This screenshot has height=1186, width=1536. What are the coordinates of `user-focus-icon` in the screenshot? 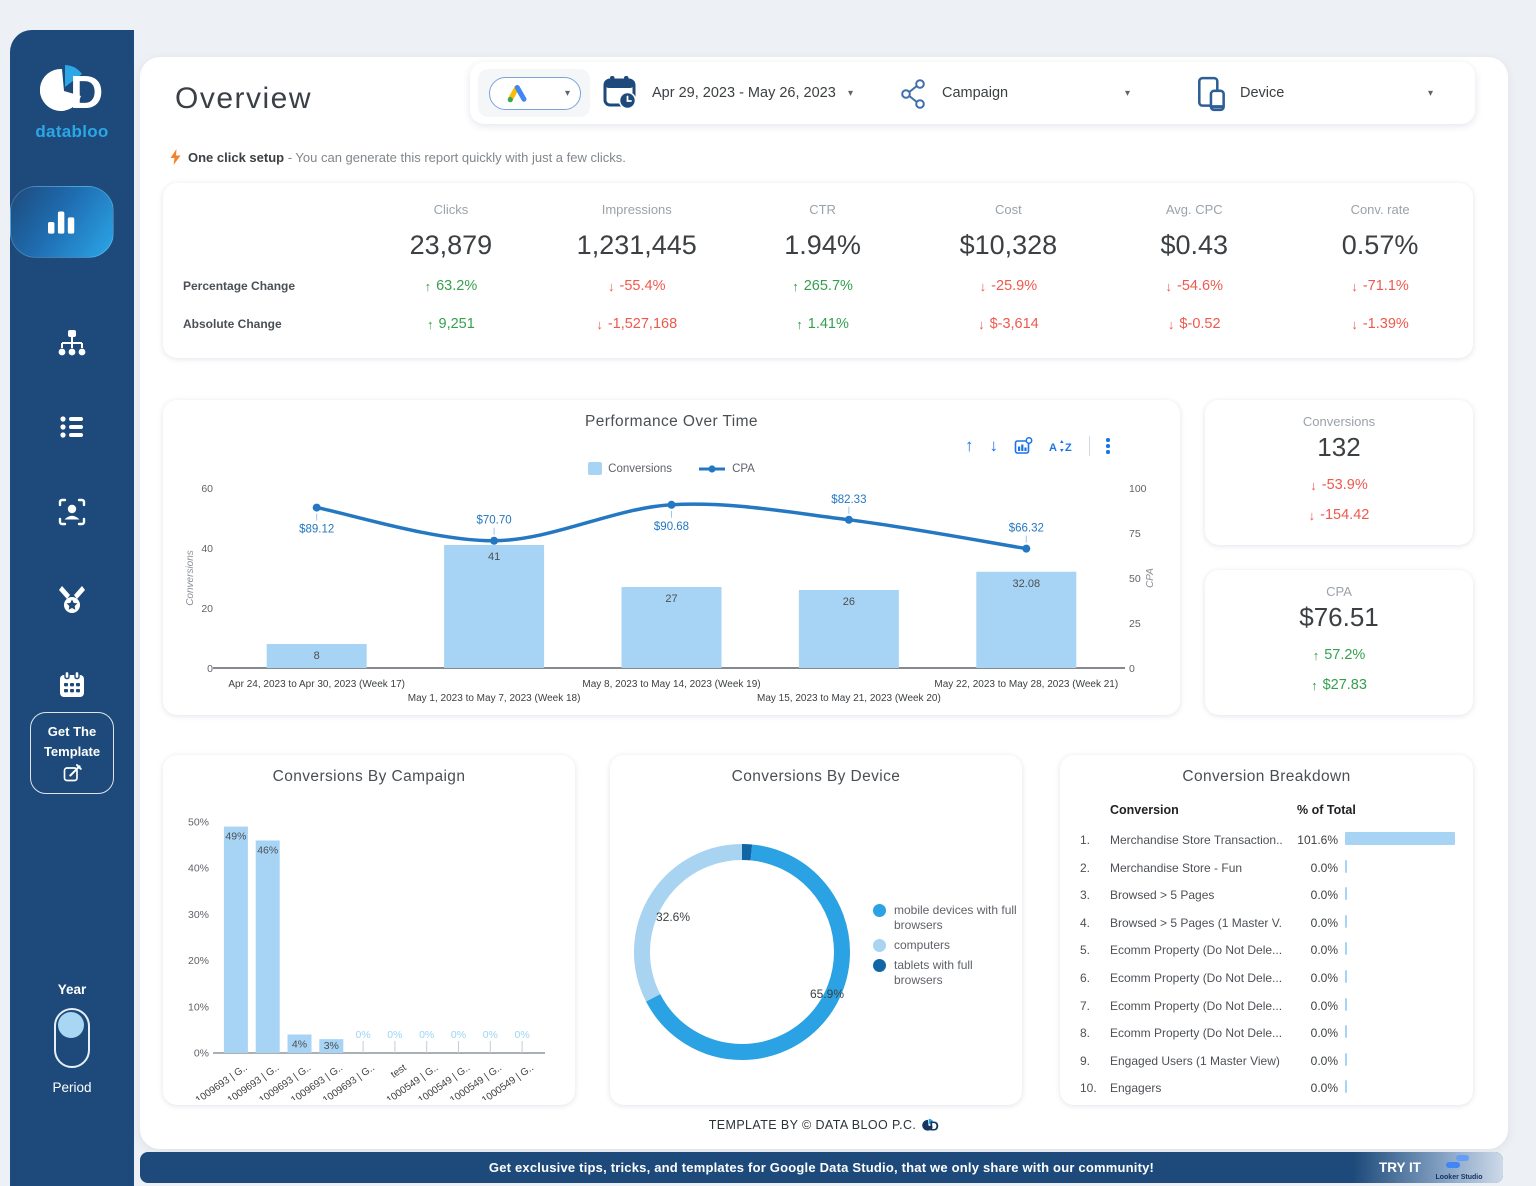 It's located at (72, 512).